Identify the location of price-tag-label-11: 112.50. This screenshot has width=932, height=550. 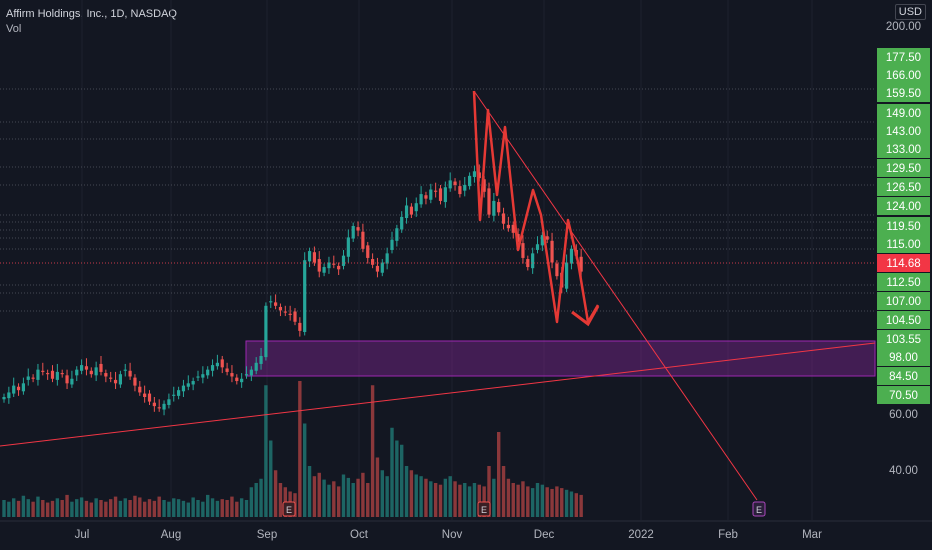
(903, 283).